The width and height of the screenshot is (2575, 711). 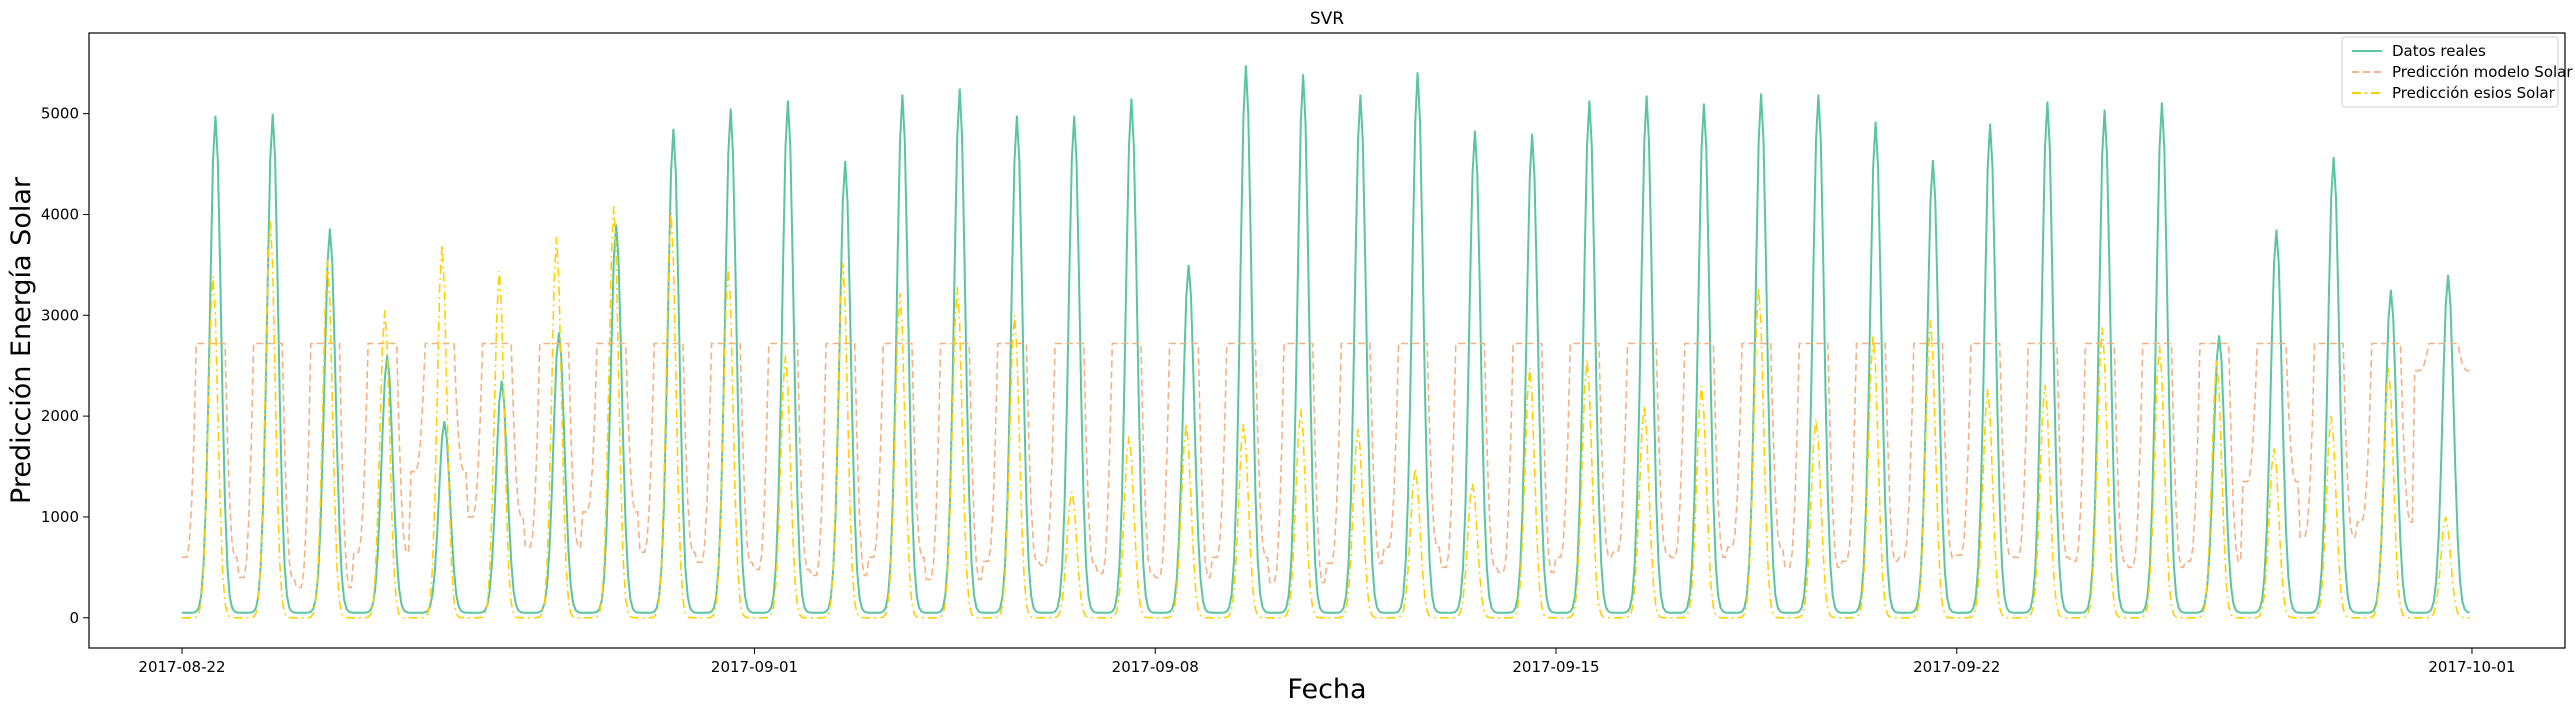 I want to click on legend-label: Predicción modelo Solar, so click(x=2482, y=72).